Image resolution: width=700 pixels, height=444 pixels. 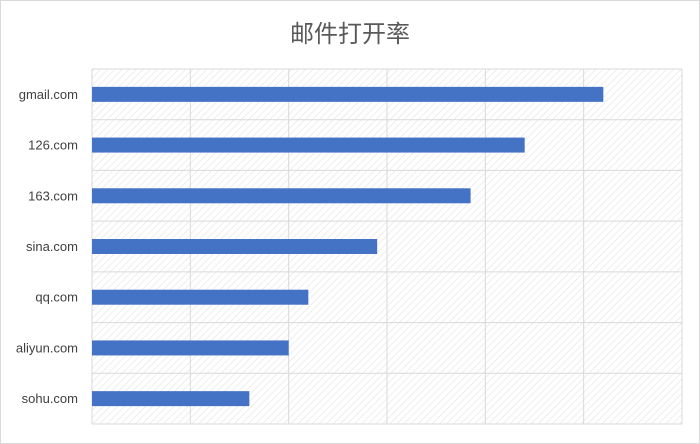 What do you see at coordinates (190, 348) in the screenshot?
I see `bar-aliyun-com` at bounding box center [190, 348].